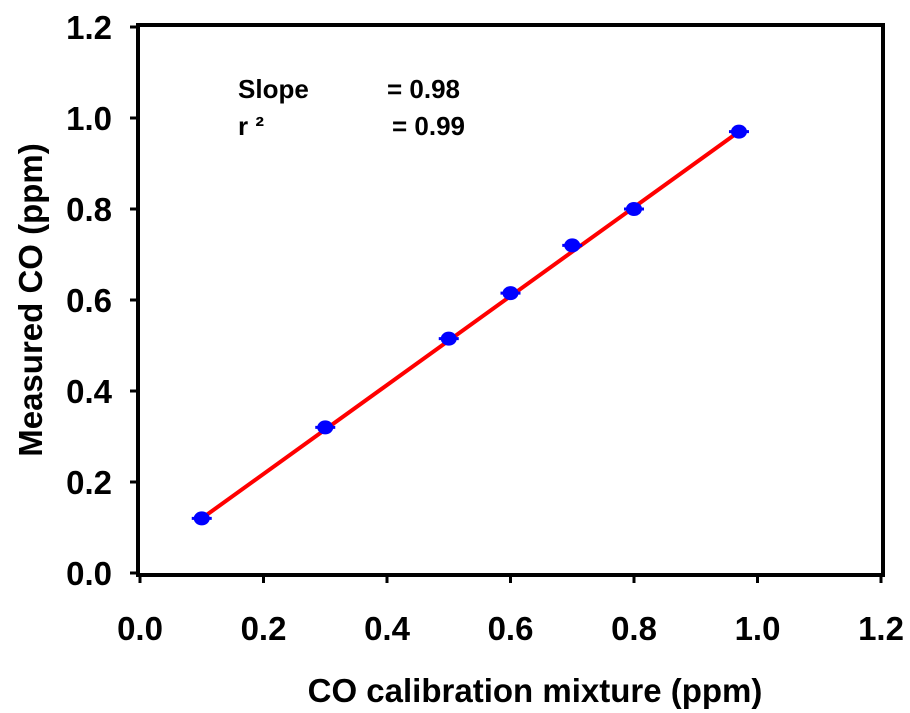  I want to click on y-tick-label: 1.2, so click(89, 27).